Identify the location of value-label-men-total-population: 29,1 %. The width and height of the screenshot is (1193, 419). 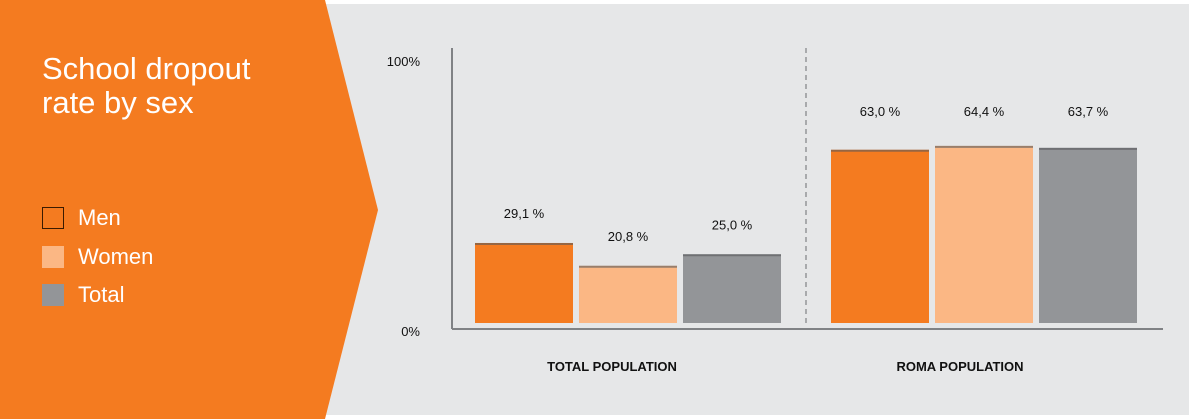
(524, 213).